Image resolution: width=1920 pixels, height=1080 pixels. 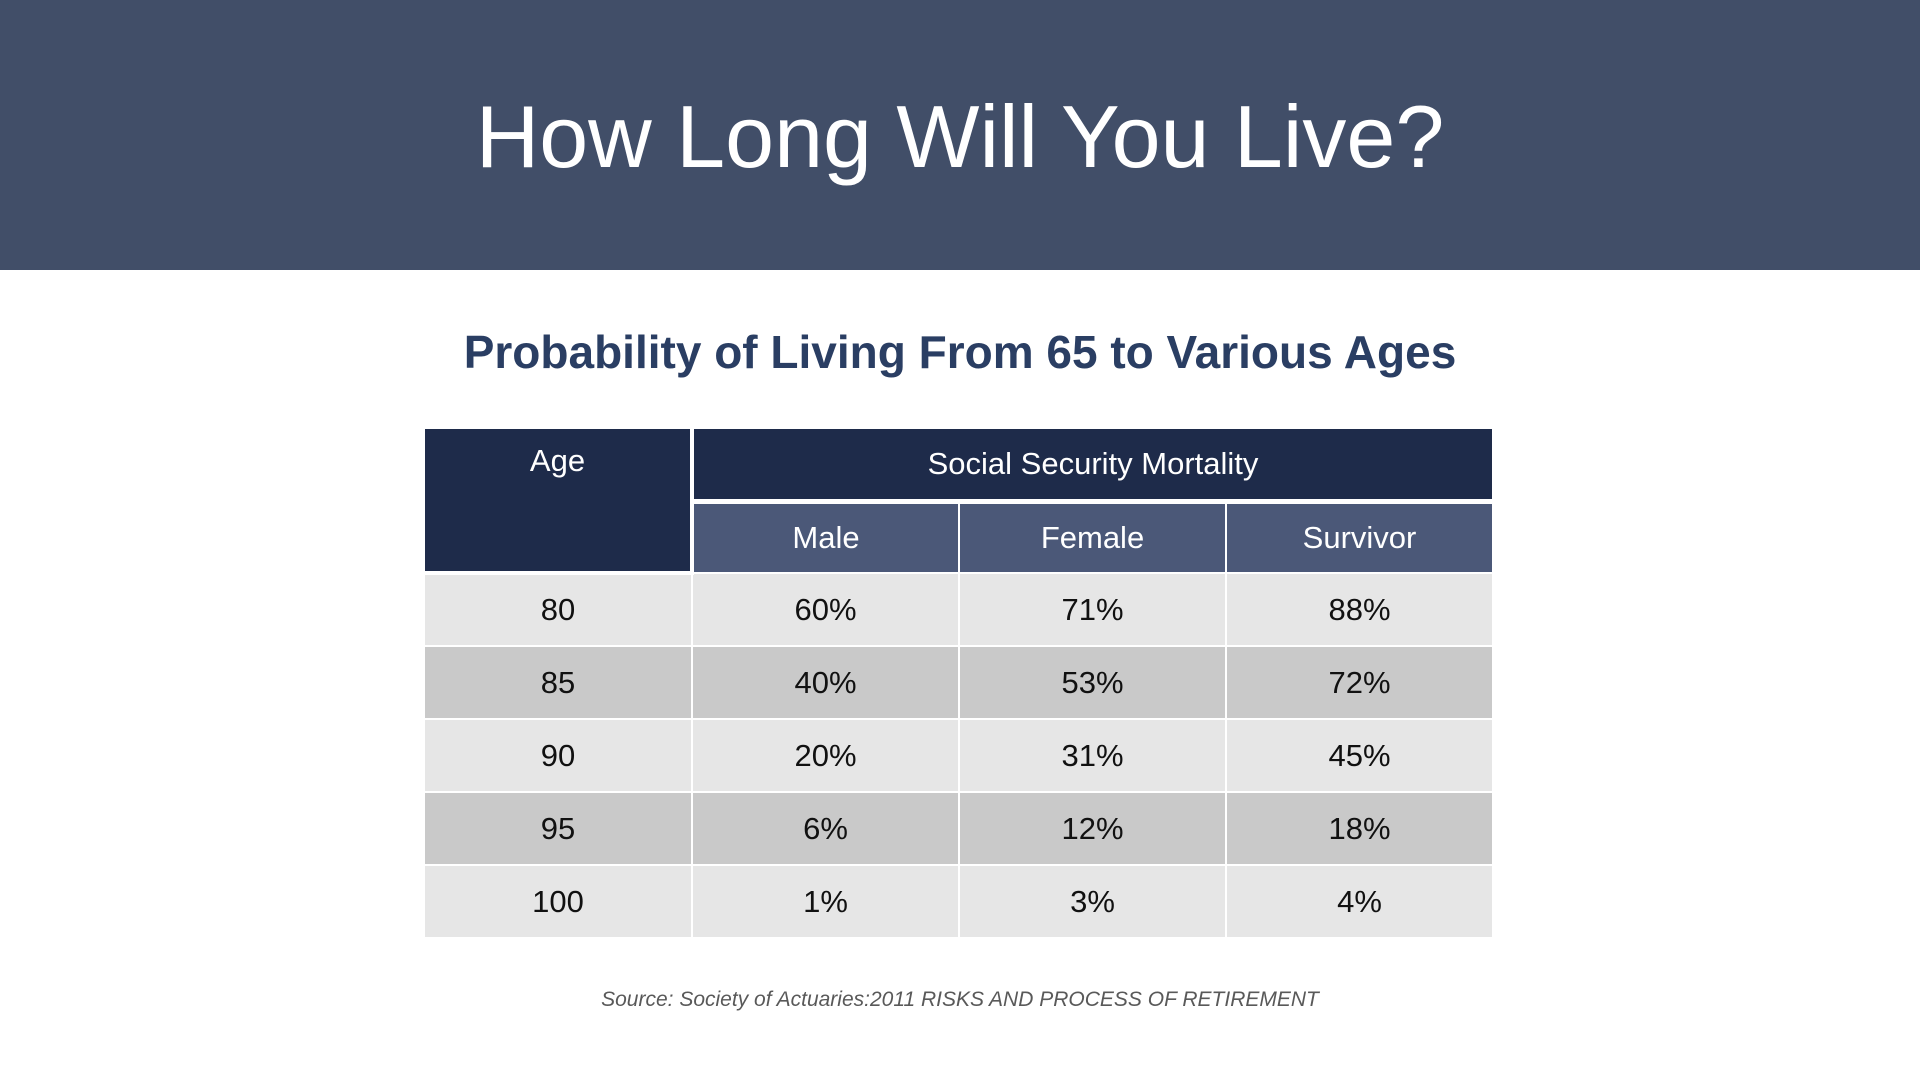 What do you see at coordinates (1359, 537) in the screenshot?
I see `header-survivor: Survivor` at bounding box center [1359, 537].